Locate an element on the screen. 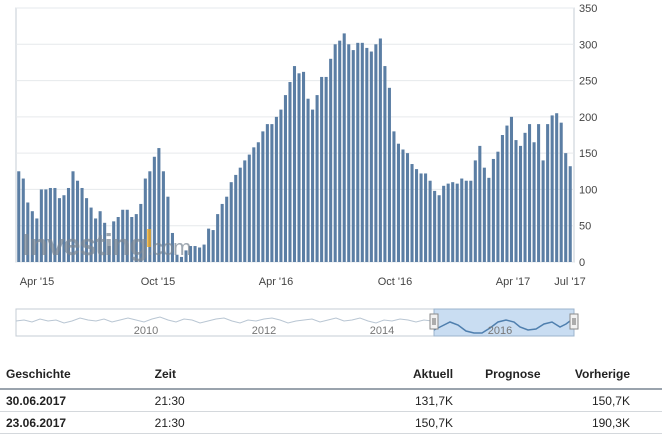 The width and height of the screenshot is (662, 434). column-header-actual: Aktuell is located at coordinates (393, 375).